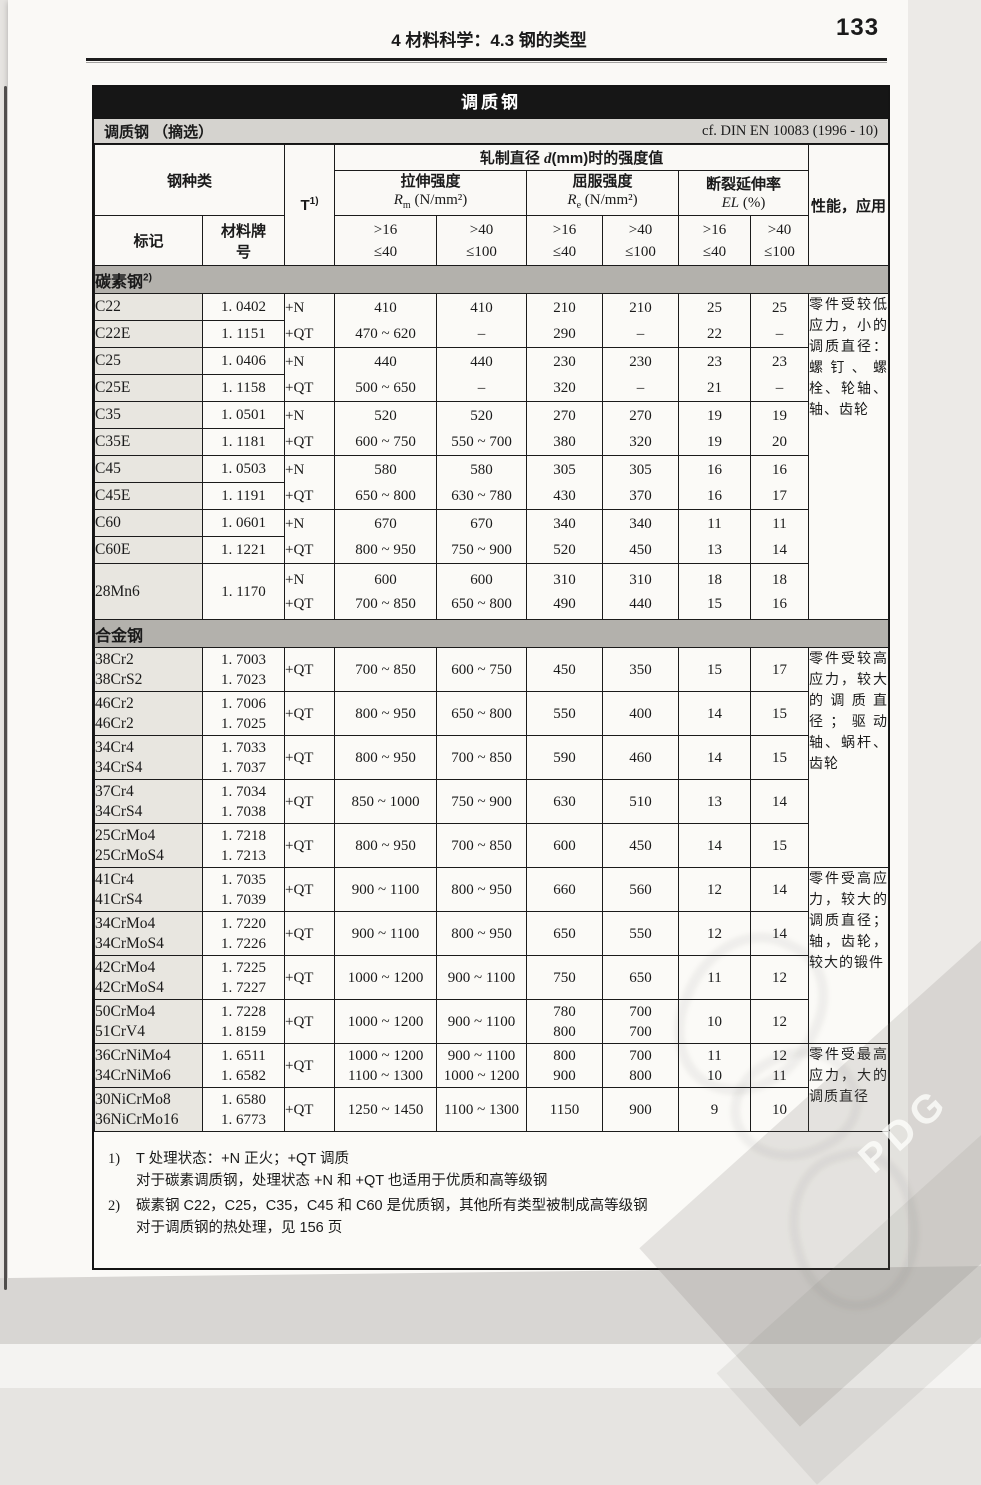  Describe the element at coordinates (243, 977) in the screenshot. I see `material-number: 1. 7225 1. 7227` at that location.